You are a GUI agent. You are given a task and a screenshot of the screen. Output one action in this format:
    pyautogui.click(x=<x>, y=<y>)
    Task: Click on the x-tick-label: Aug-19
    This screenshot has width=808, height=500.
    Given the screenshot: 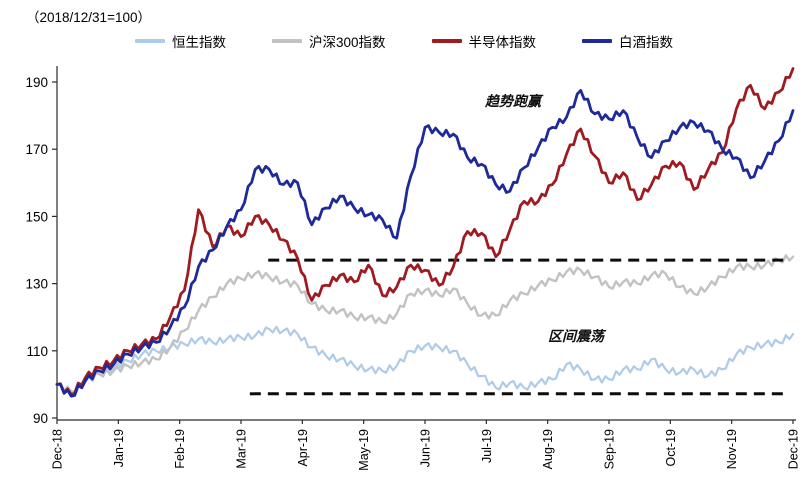 What is the action you would take?
    pyautogui.click(x=548, y=449)
    